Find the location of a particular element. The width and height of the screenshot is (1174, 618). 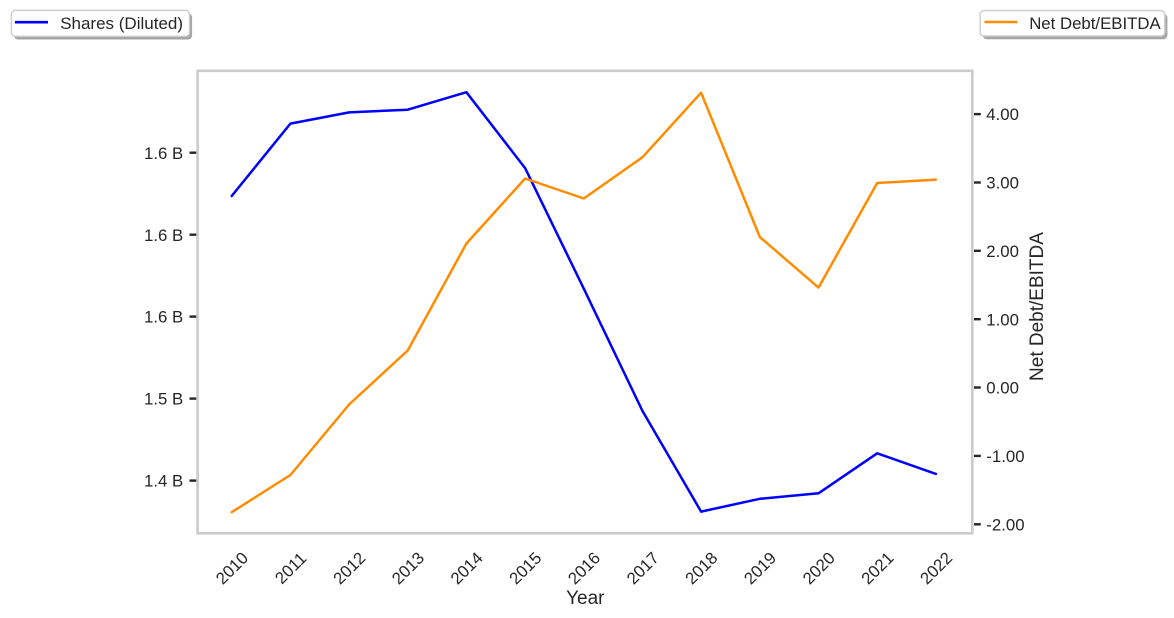

svg-text: 1.4 B is located at coordinates (163, 481).